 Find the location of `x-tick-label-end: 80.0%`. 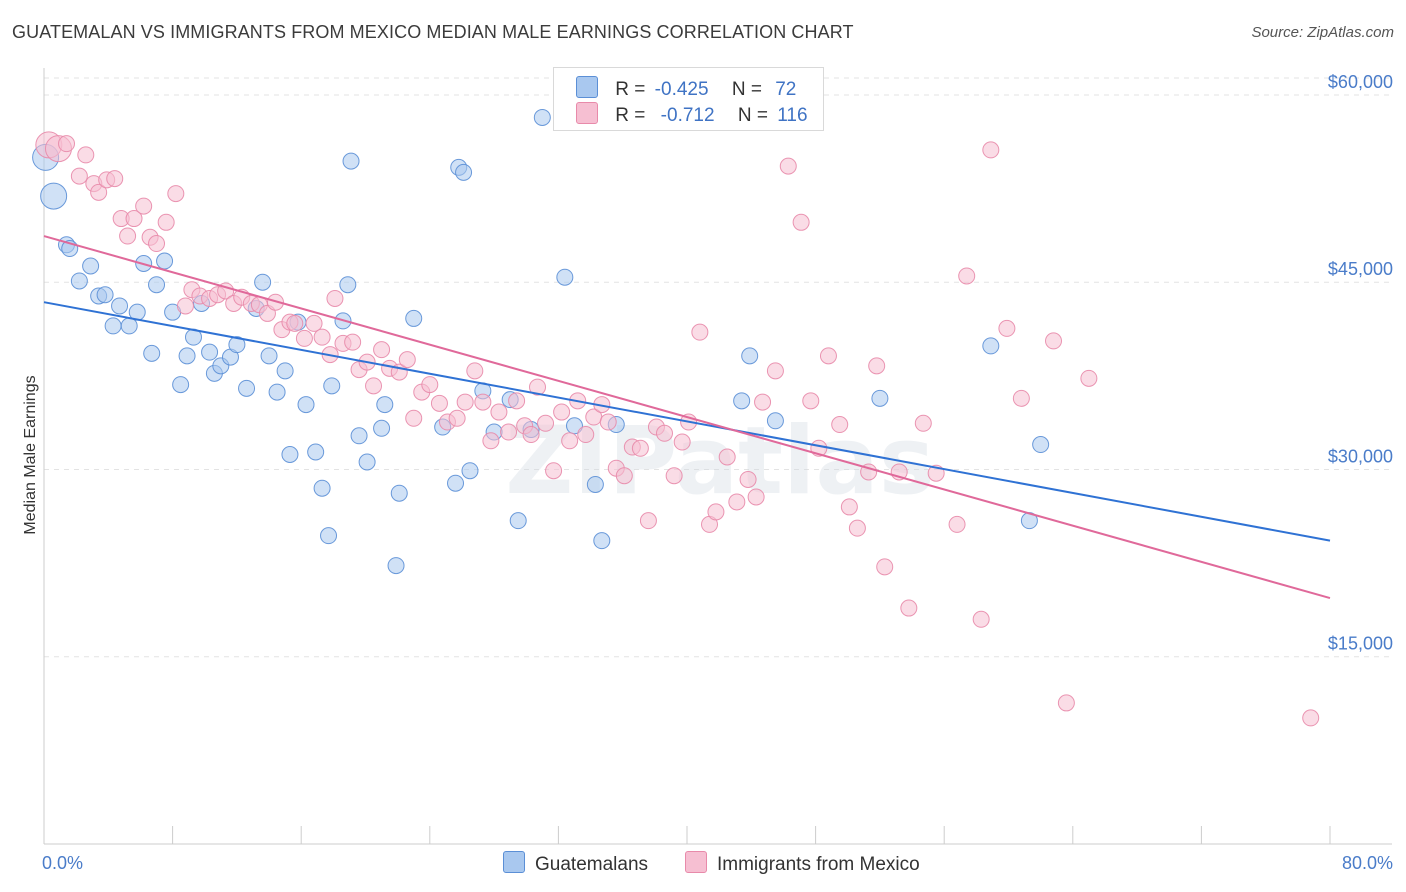

x-tick-label-end: 80.0% is located at coordinates (1367, 863).